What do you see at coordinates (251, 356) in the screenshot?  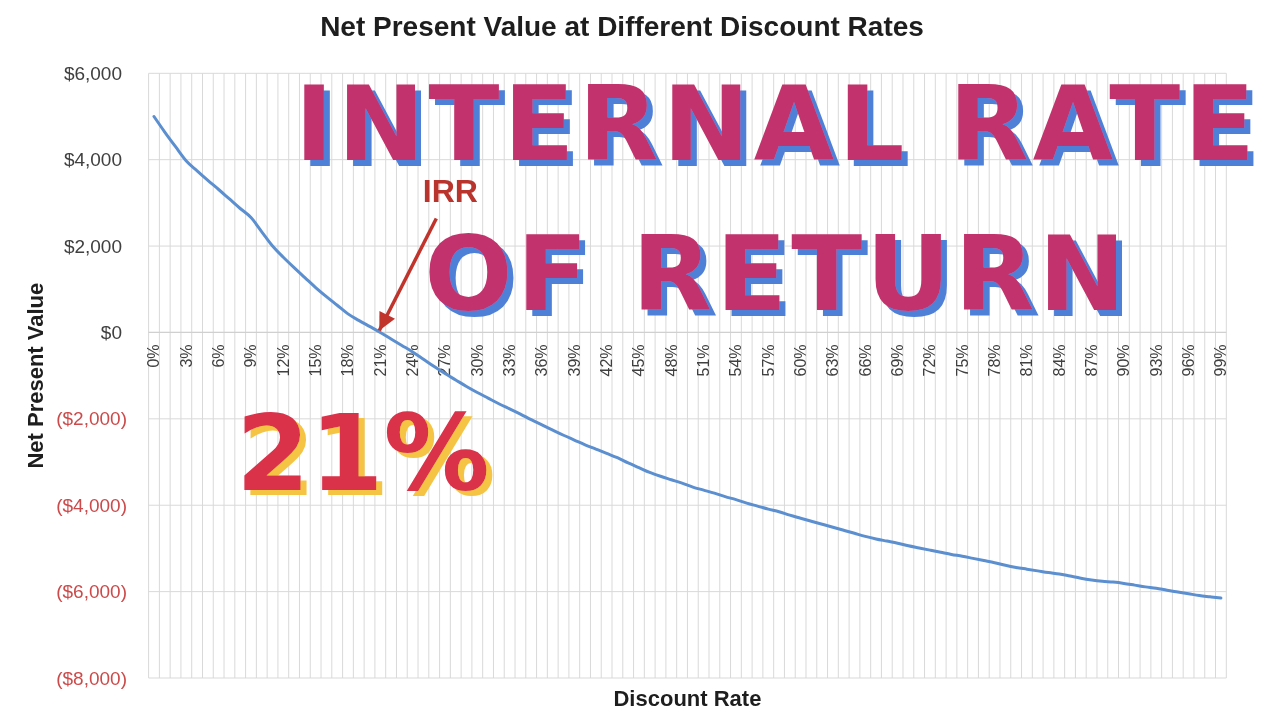 I see `x-tick-label: 9%` at bounding box center [251, 356].